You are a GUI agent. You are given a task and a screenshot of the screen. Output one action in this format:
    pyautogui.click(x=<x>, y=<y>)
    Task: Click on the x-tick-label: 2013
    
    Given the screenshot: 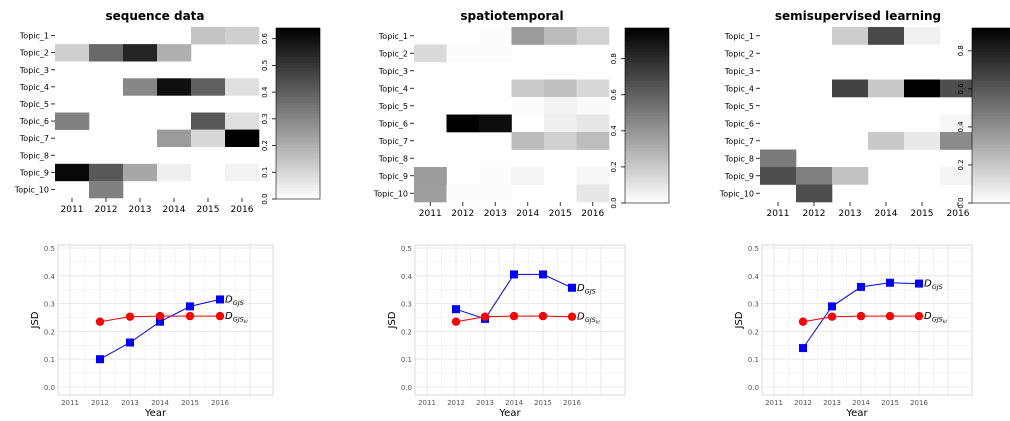 What is the action you would take?
    pyautogui.click(x=130, y=403)
    